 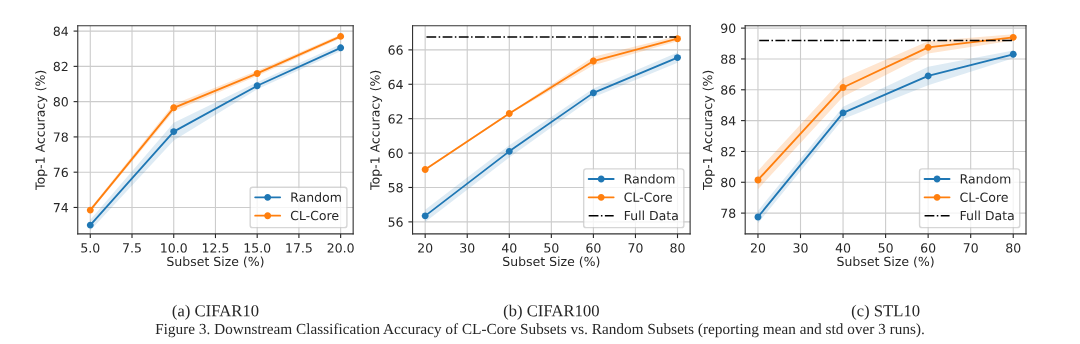 I want to click on y-tick-label: 60, so click(x=395, y=153).